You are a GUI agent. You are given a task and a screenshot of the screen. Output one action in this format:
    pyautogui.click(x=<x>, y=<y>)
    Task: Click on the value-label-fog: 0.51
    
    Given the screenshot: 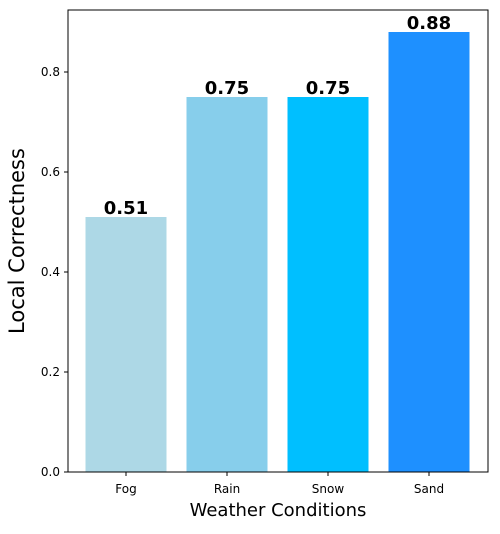 What is the action you would take?
    pyautogui.click(x=126, y=208)
    